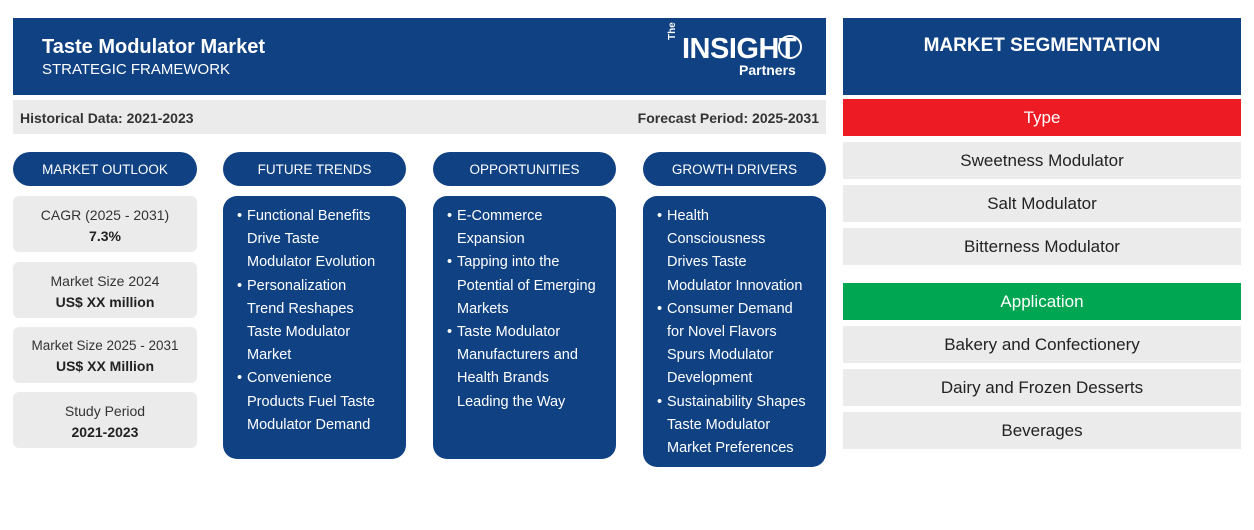 The image size is (1254, 530). I want to click on stat-study-period: Study Period 2021-2023, so click(105, 420).